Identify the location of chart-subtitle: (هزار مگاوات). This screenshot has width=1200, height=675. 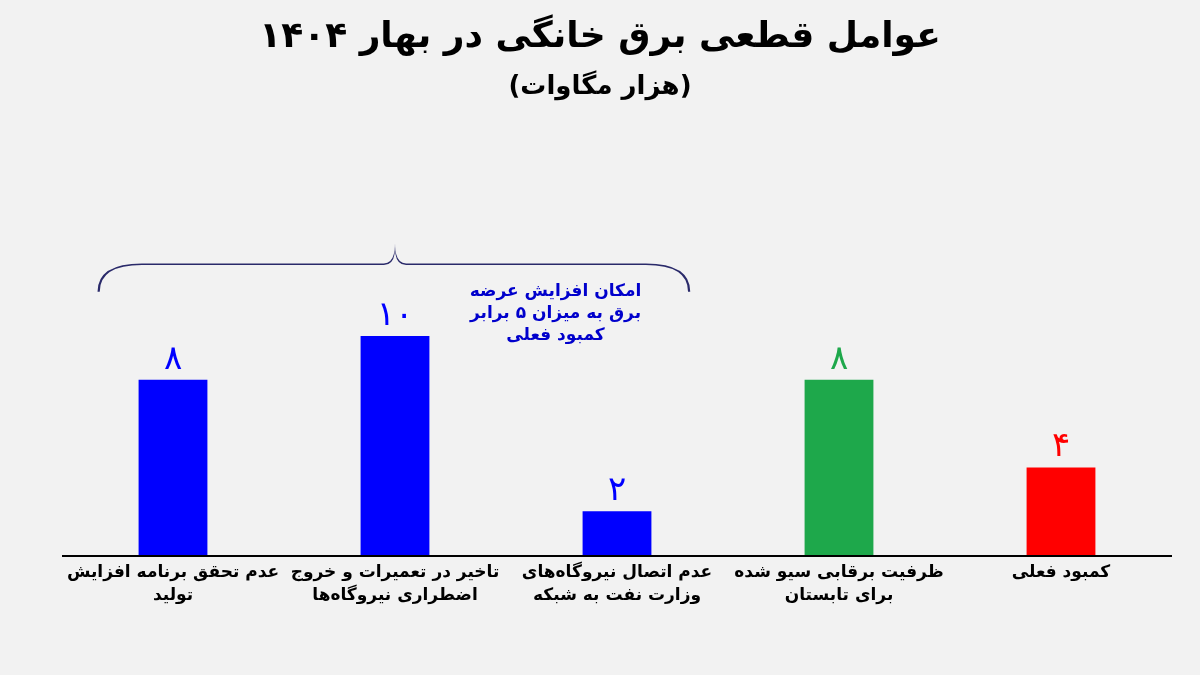
(600, 86).